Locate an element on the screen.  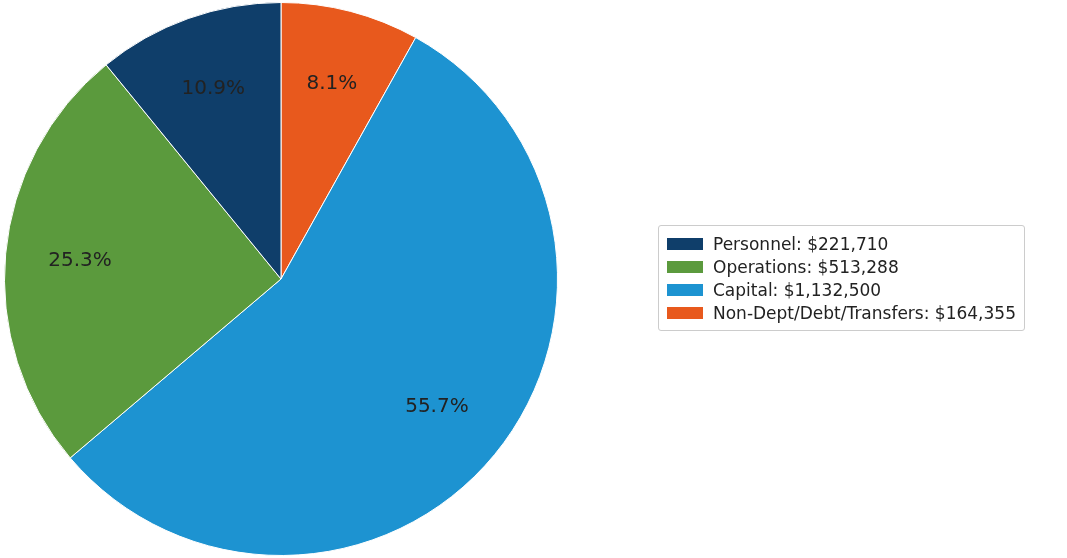
data-label: 8.1% is located at coordinates (332, 81).